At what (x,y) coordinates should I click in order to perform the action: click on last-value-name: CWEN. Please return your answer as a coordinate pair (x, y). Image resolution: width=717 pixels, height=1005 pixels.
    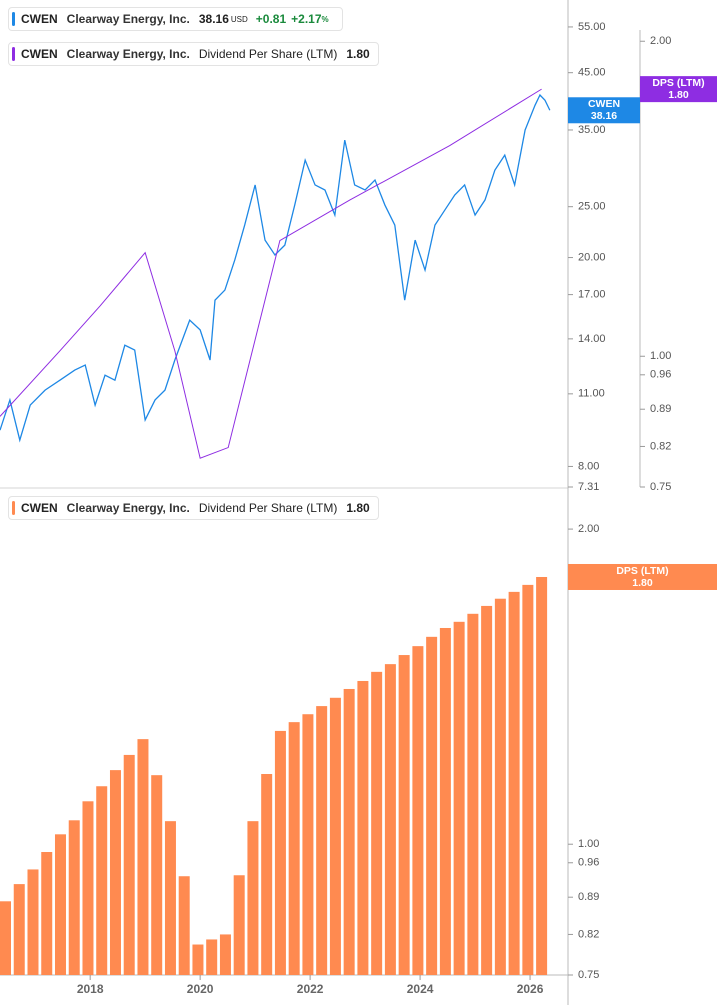
    Looking at the image, I should click on (604, 104).